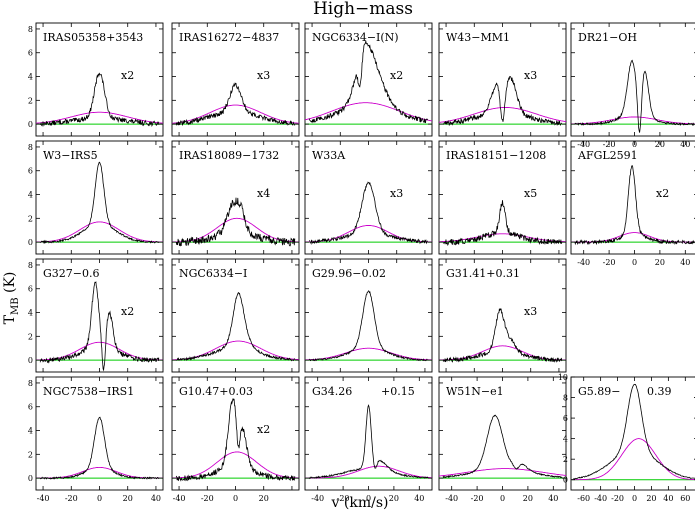  Describe the element at coordinates (70, 155) in the screenshot. I see `panel-source-label: W3−IRS5` at that location.